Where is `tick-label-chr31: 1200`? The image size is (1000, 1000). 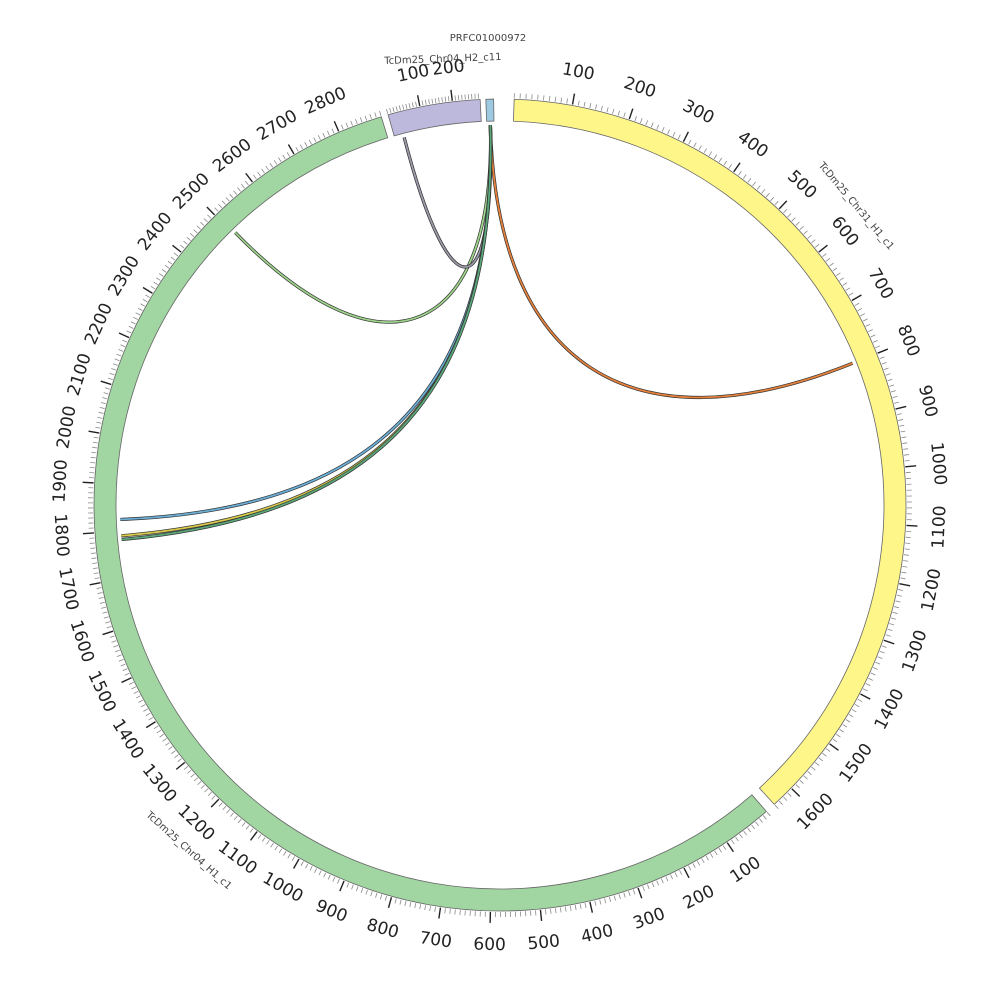
tick-label-chr31: 1200 is located at coordinates (932, 590).